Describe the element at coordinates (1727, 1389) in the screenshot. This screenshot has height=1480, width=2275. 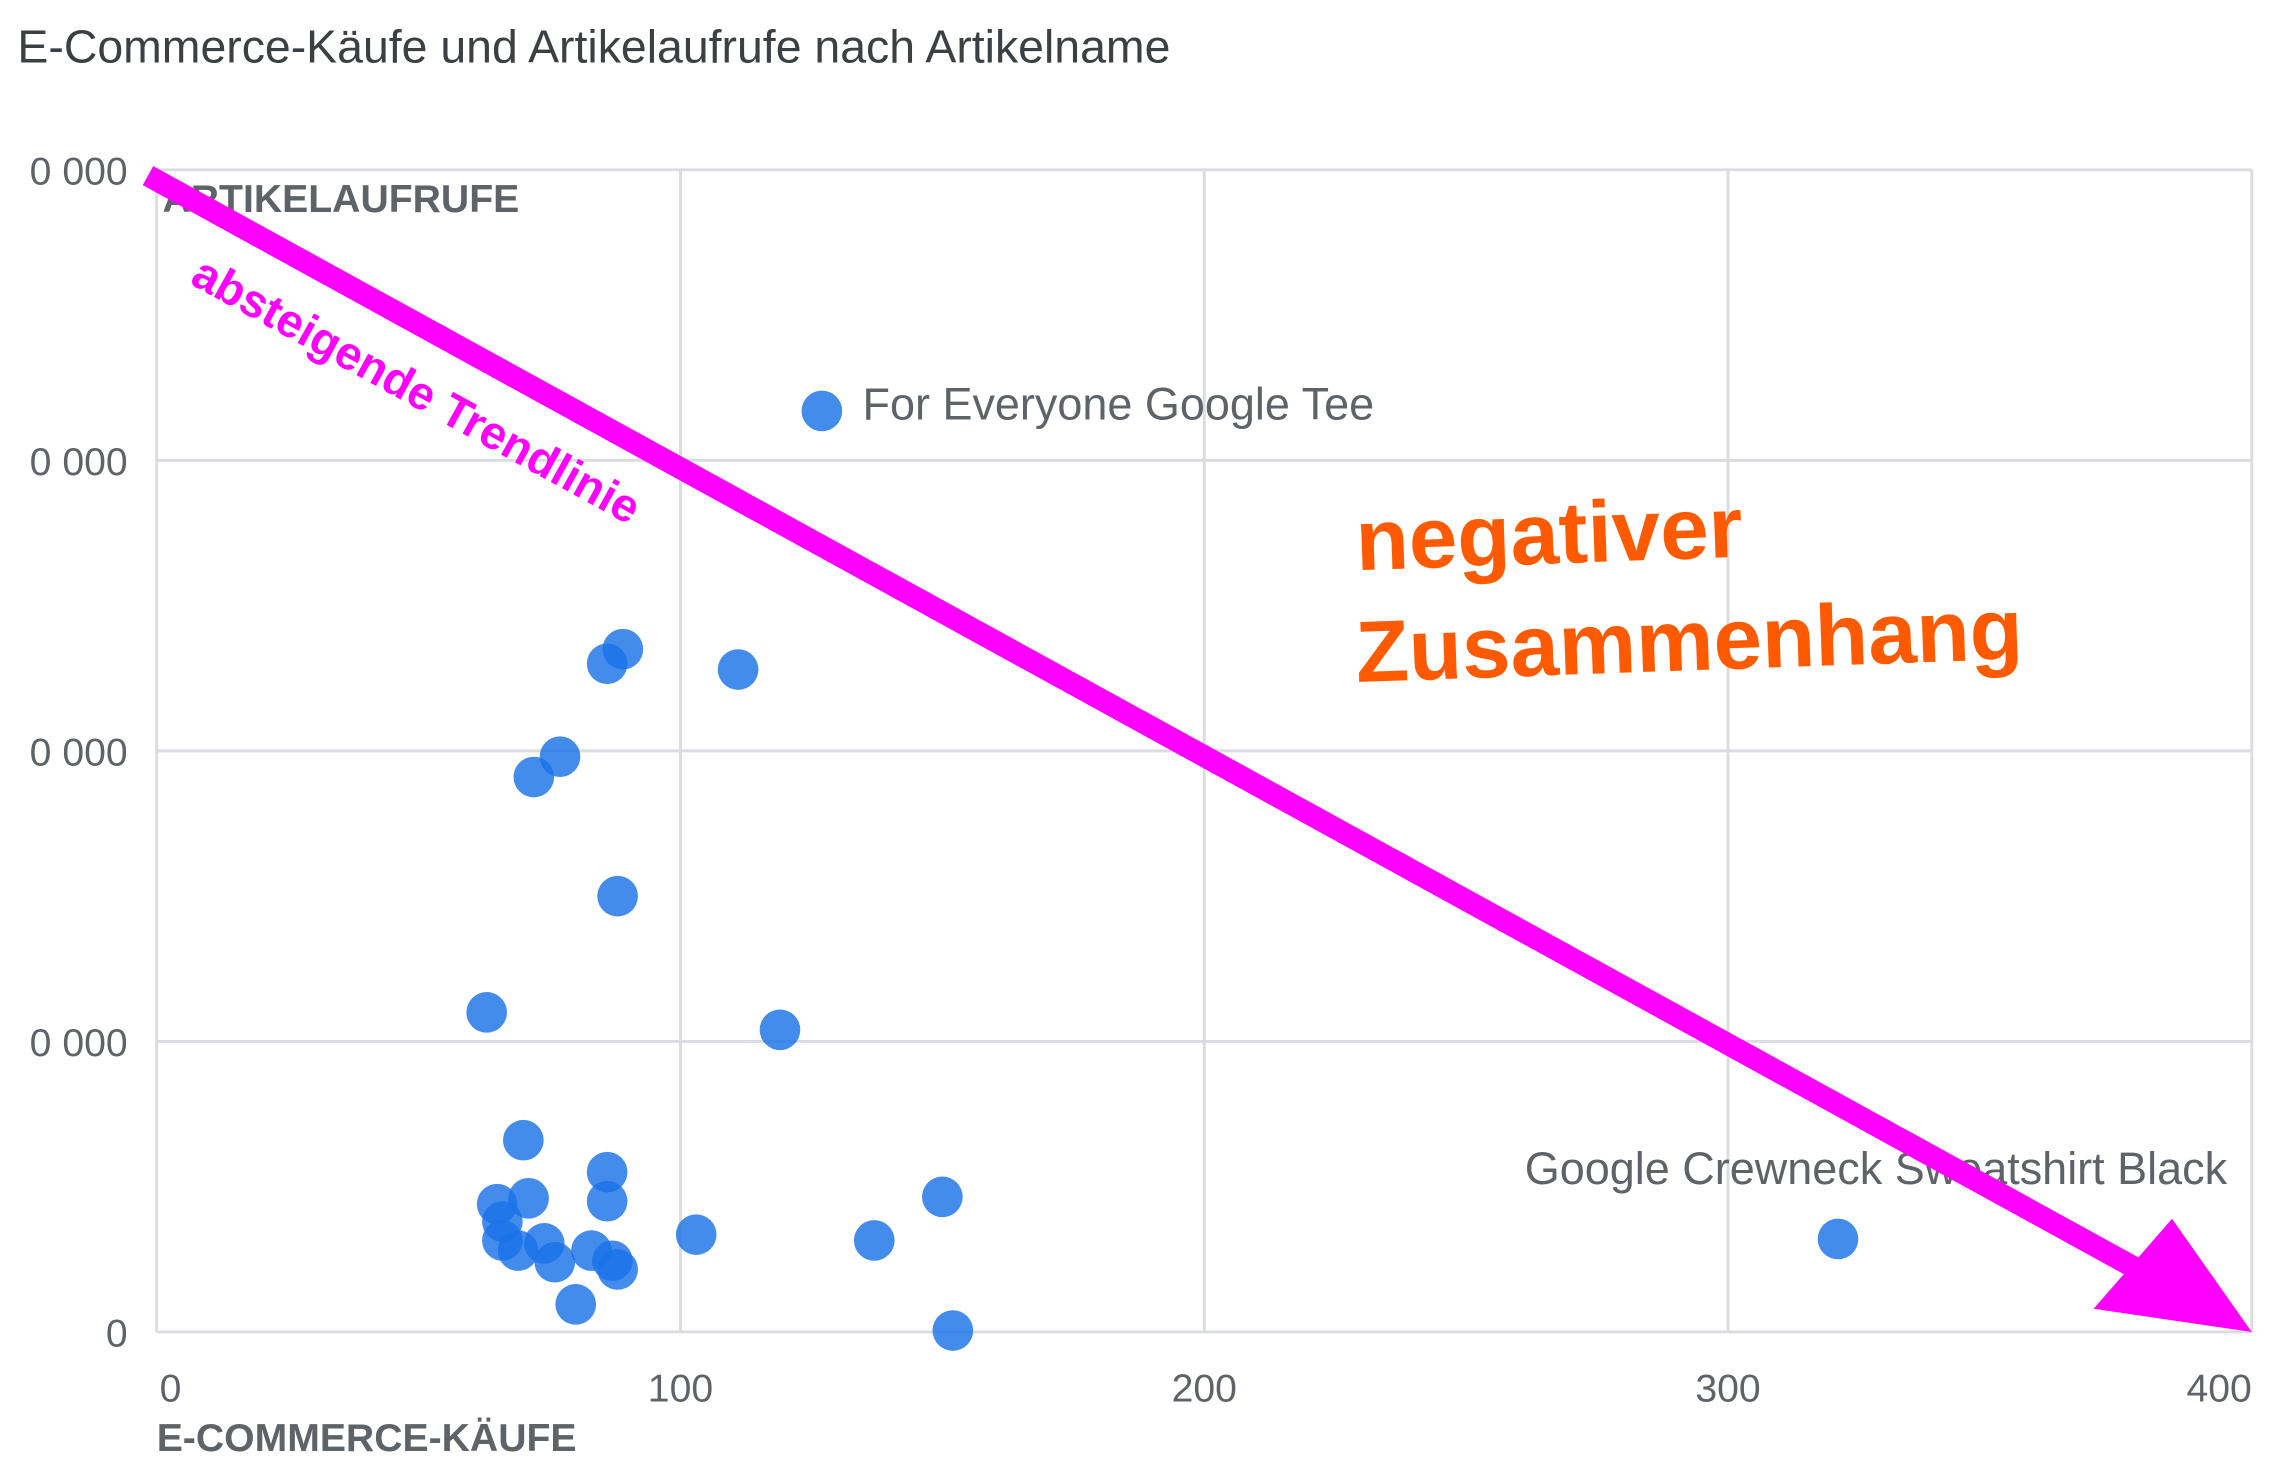
I see `x-tick-label: 300` at that location.